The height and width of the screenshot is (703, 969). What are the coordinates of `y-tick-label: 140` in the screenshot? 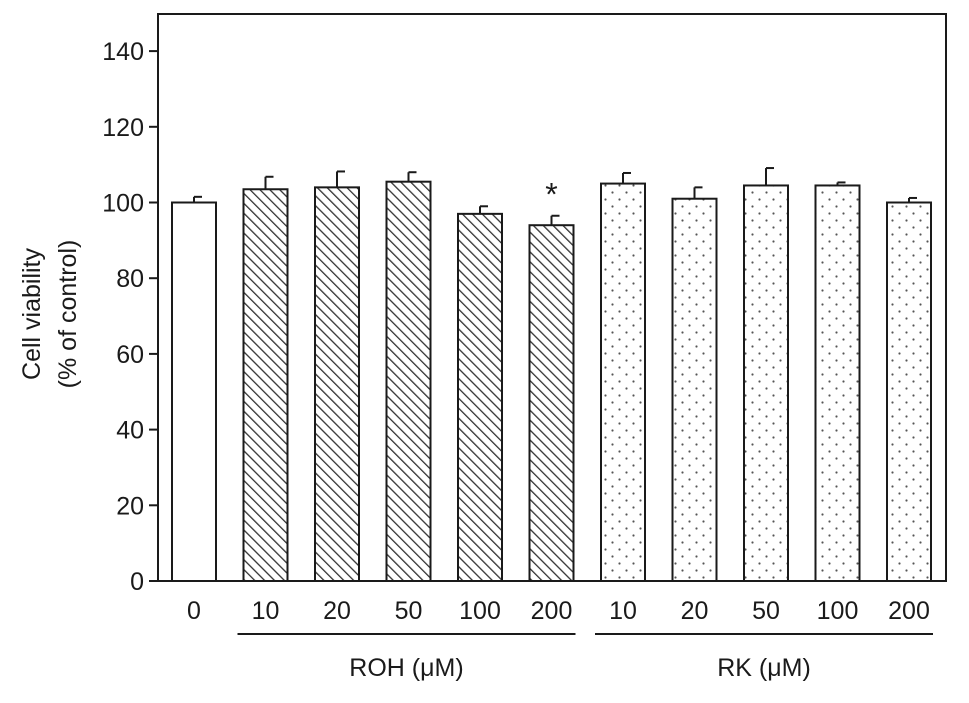 It's located at (123, 52).